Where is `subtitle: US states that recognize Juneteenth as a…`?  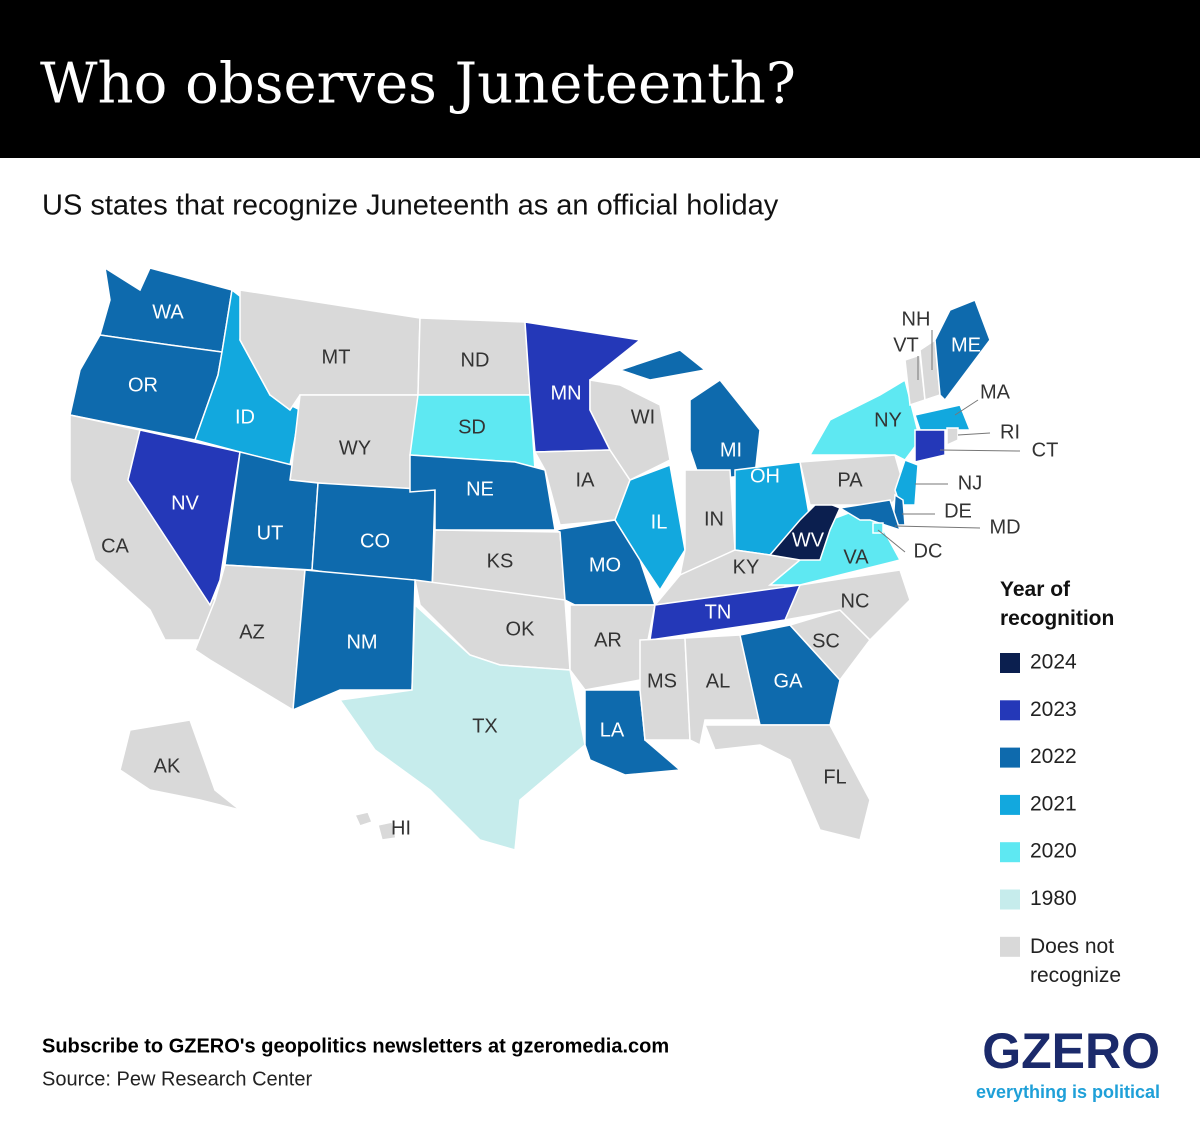
subtitle: US states that recognize Juneteenth as a… is located at coordinates (410, 206).